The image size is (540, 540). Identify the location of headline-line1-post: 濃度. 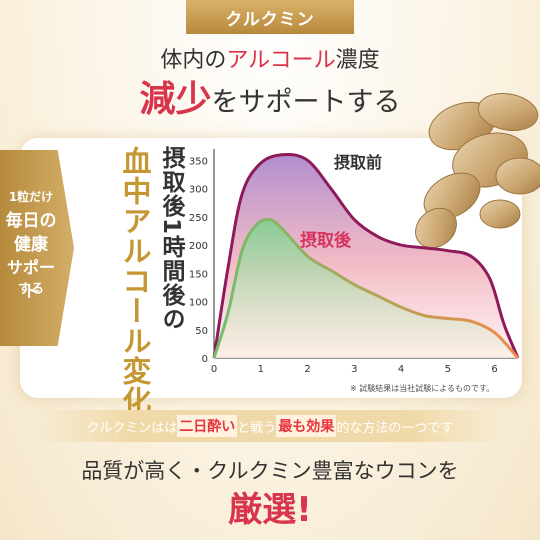
(357, 60).